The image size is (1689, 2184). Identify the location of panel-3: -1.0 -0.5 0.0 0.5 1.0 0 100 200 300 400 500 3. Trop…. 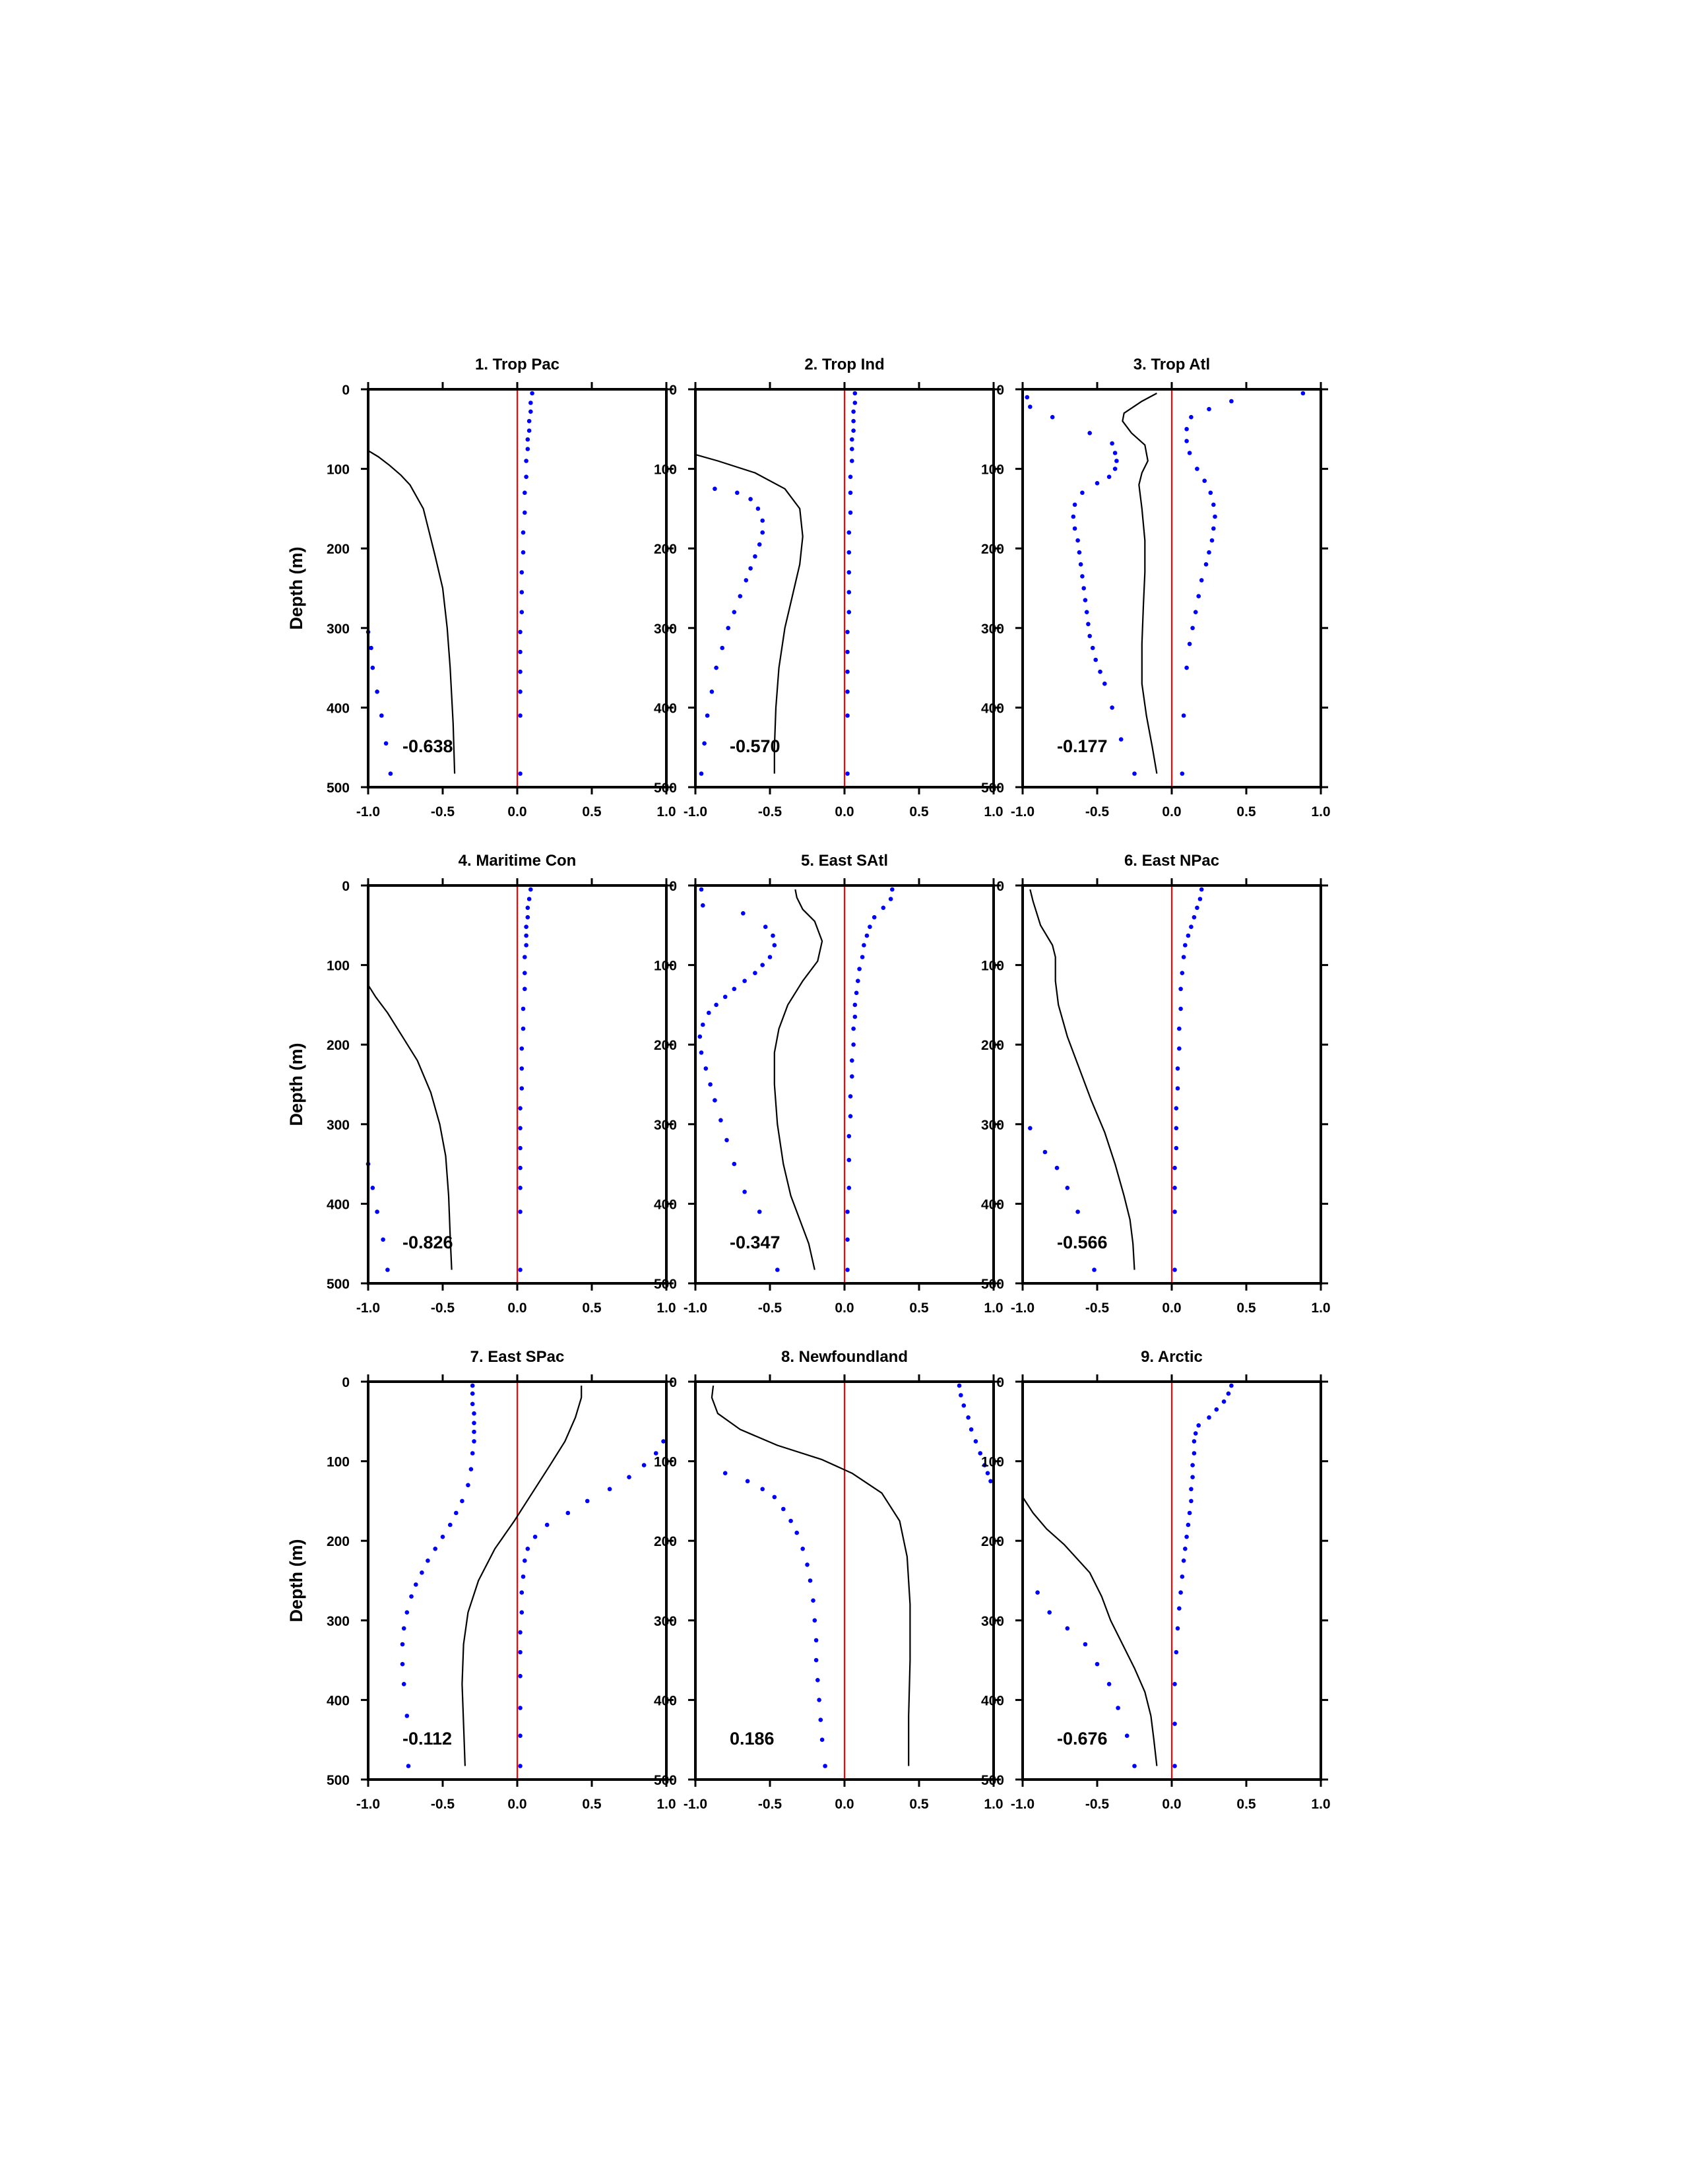
(1156, 587).